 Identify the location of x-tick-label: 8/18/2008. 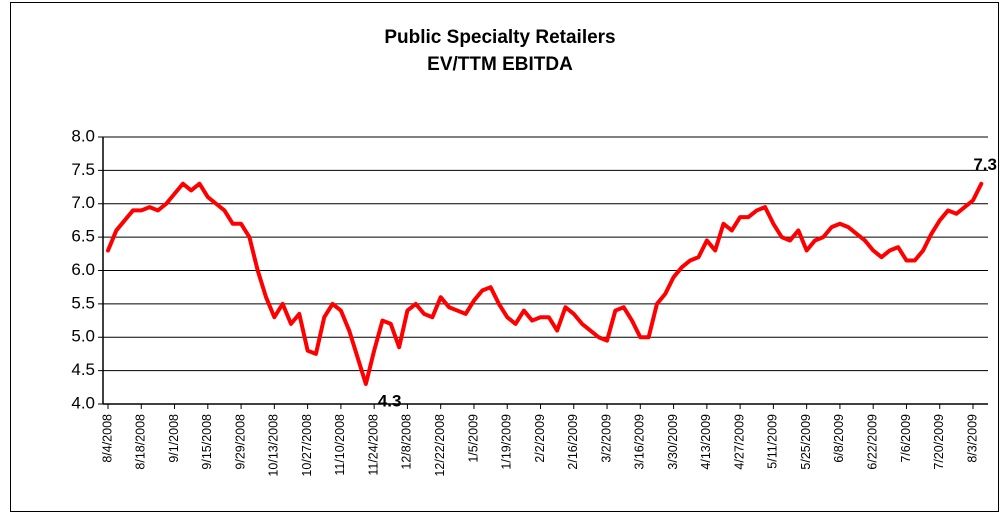
(141, 442).